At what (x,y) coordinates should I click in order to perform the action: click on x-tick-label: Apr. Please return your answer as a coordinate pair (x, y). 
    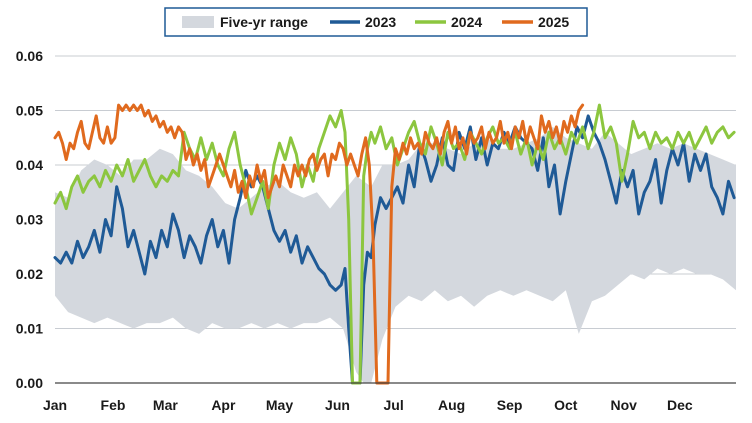
    Looking at the image, I should click on (223, 405).